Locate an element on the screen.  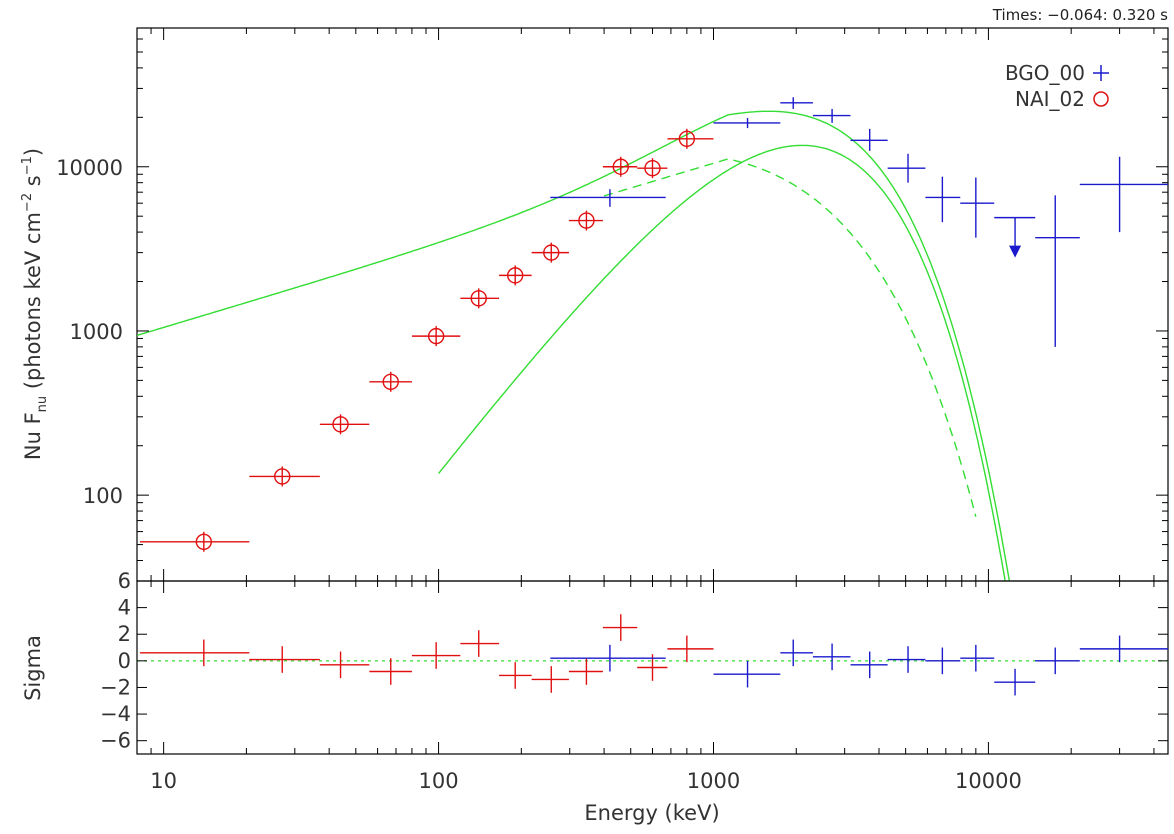
ylabel-sup2: −1 is located at coordinates (27, 165).